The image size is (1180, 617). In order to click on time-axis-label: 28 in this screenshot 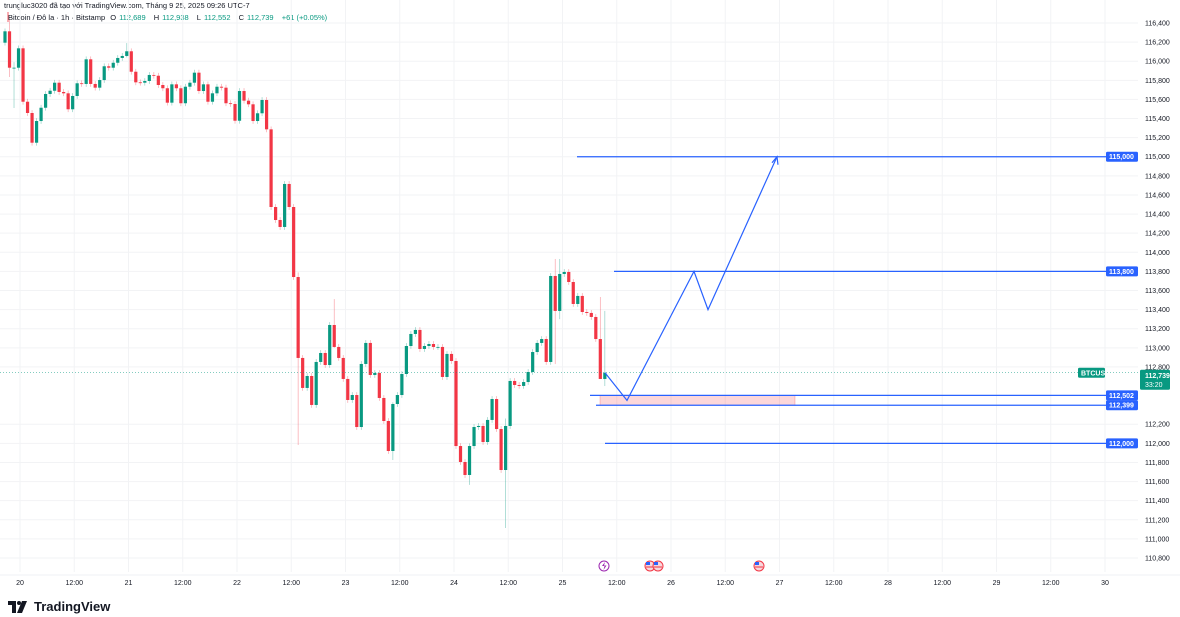, I will do `click(888, 583)`.